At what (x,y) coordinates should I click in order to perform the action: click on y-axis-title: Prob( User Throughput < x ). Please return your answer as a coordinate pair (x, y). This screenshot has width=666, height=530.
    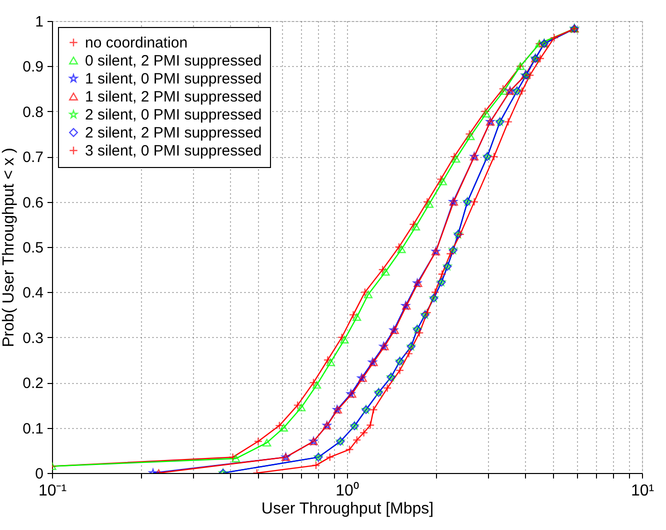
    Looking at the image, I should click on (9, 248).